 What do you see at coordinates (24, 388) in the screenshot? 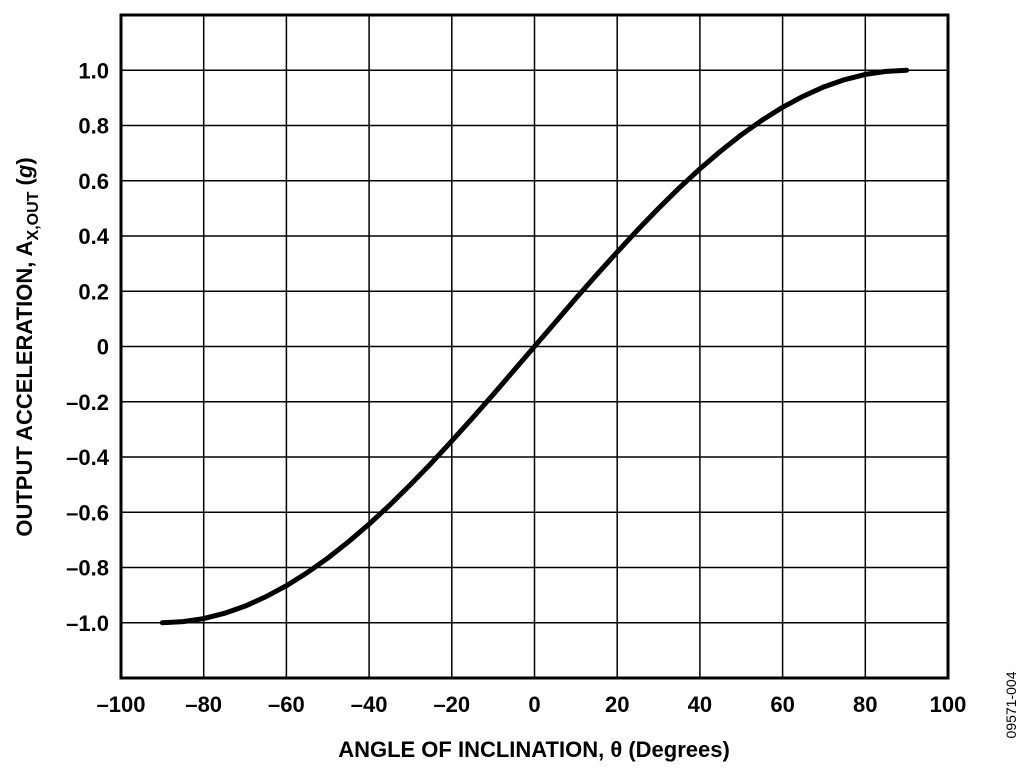
I see `y-axis-title-main: OUTPUT ACCELERATION, A` at bounding box center [24, 388].